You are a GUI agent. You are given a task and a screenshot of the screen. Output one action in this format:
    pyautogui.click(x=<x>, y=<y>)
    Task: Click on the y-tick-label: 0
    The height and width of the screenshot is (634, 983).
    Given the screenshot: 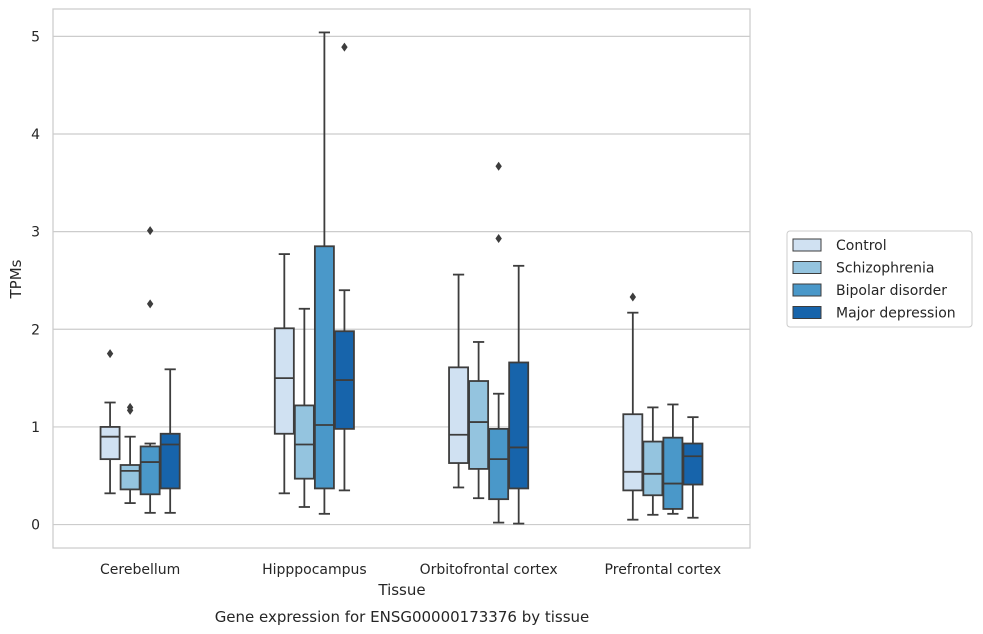 What is the action you would take?
    pyautogui.click(x=35, y=526)
    